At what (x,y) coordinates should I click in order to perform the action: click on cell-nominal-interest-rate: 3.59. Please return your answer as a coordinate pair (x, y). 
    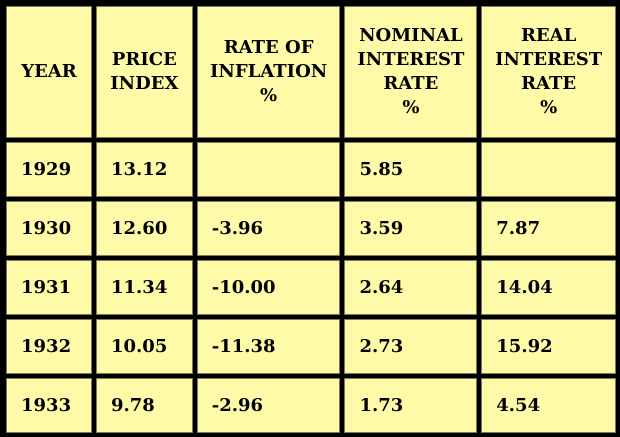
    Looking at the image, I should click on (411, 228).